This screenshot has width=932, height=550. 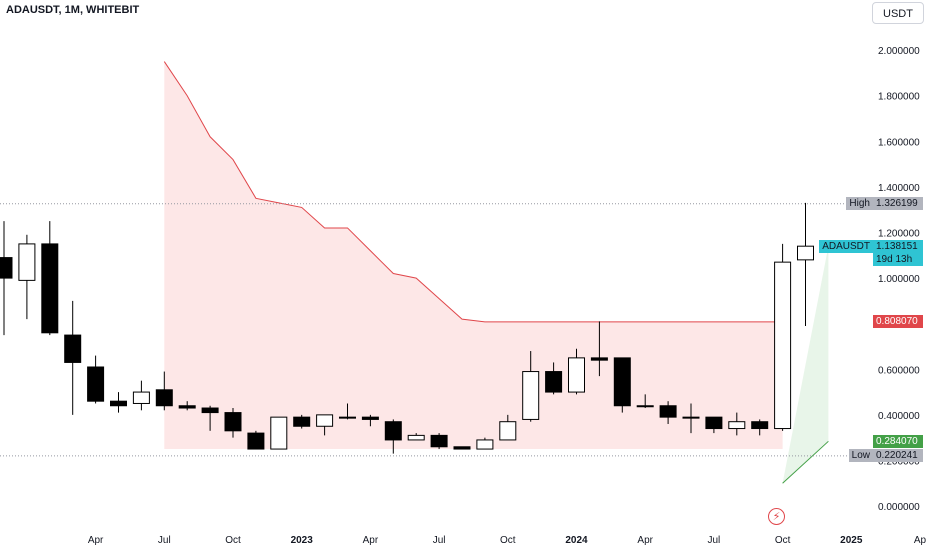 What do you see at coordinates (851, 540) in the screenshot?
I see `x-tick-label: 2025` at bounding box center [851, 540].